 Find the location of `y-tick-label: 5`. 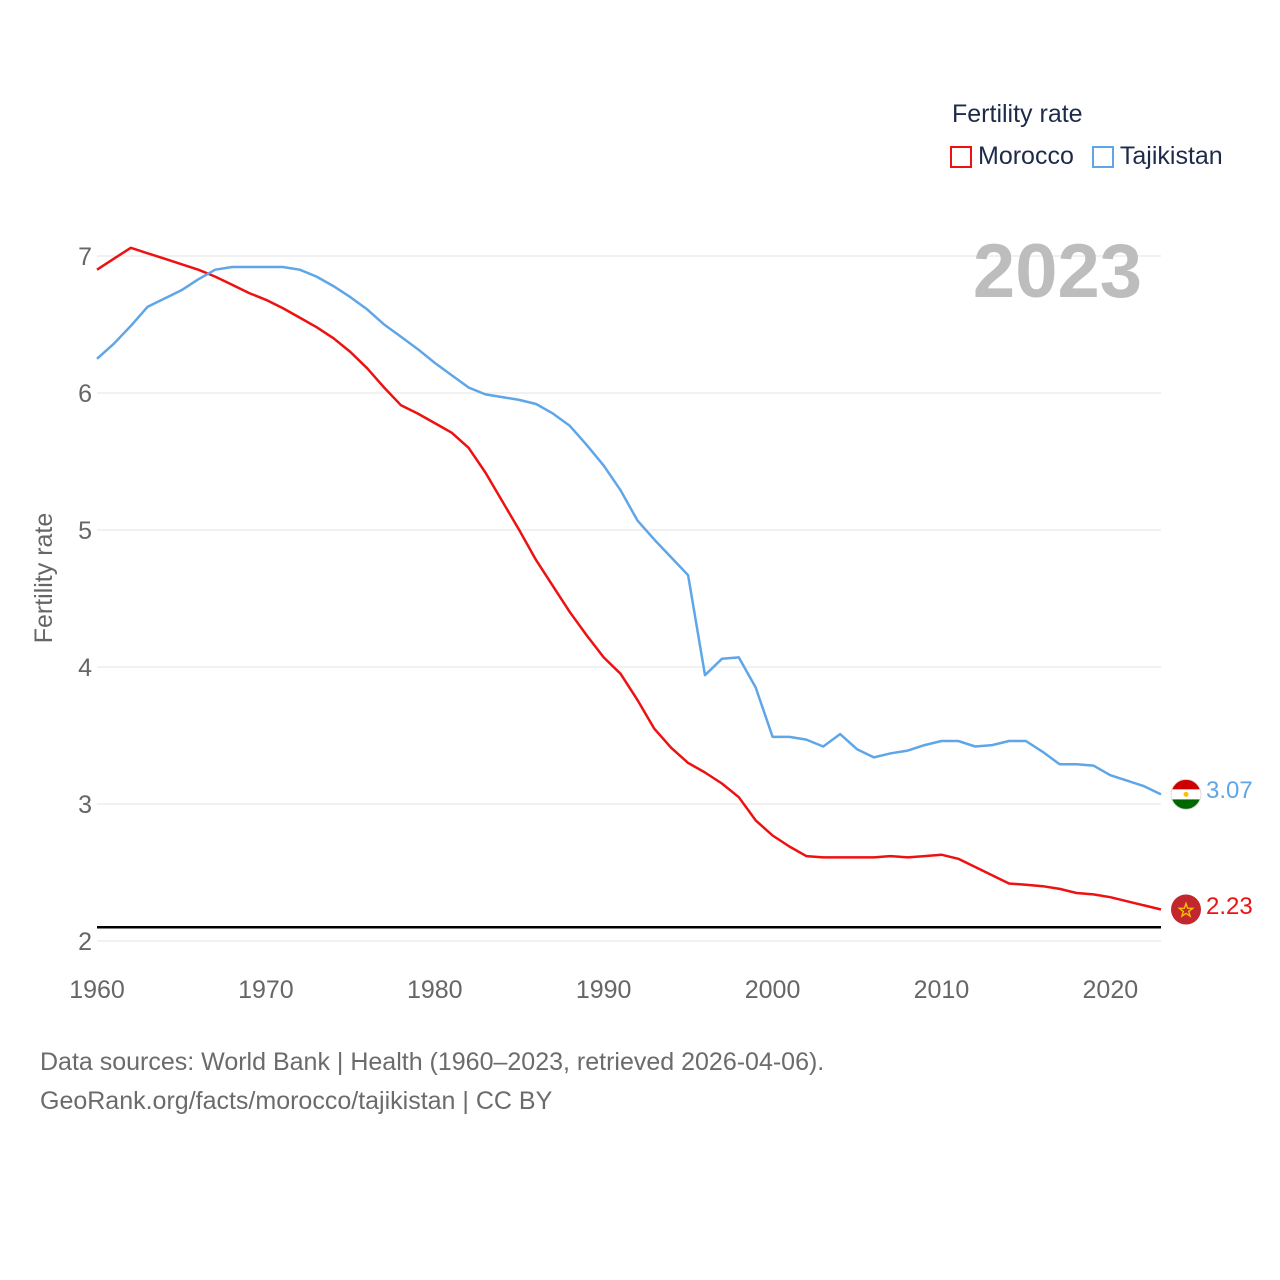

y-tick-label: 5 is located at coordinates (85, 531).